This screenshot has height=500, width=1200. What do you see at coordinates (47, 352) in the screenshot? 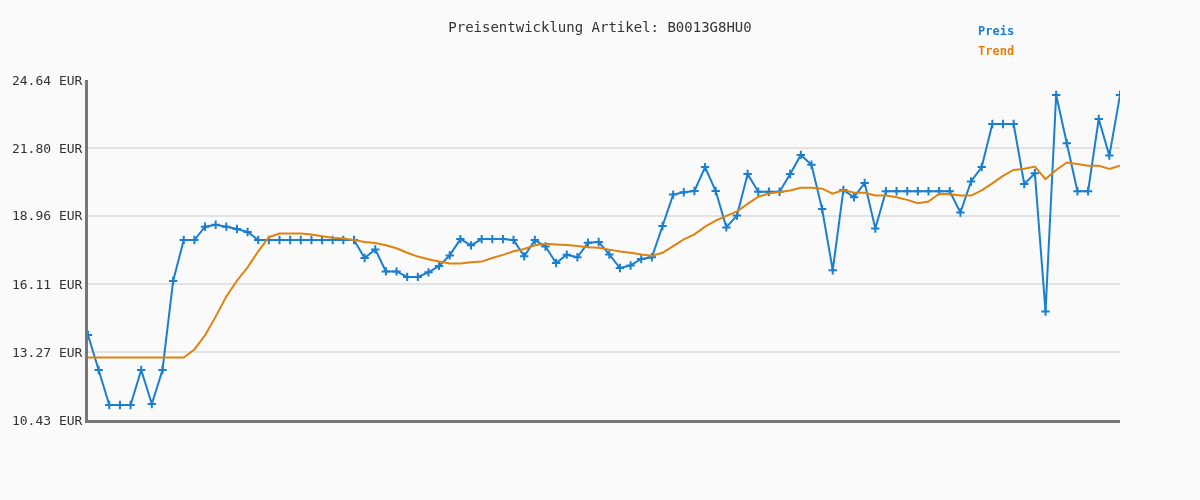
I see `y-tick-label: 13.27 EUR` at bounding box center [47, 352].